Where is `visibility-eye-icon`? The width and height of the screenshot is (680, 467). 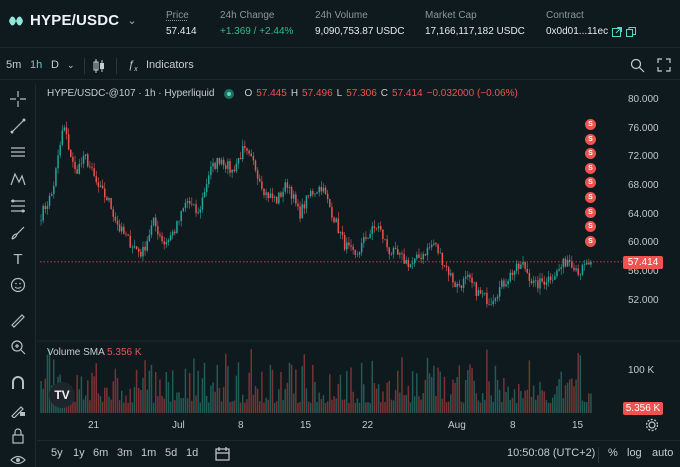 visibility-eye-icon is located at coordinates (229, 93).